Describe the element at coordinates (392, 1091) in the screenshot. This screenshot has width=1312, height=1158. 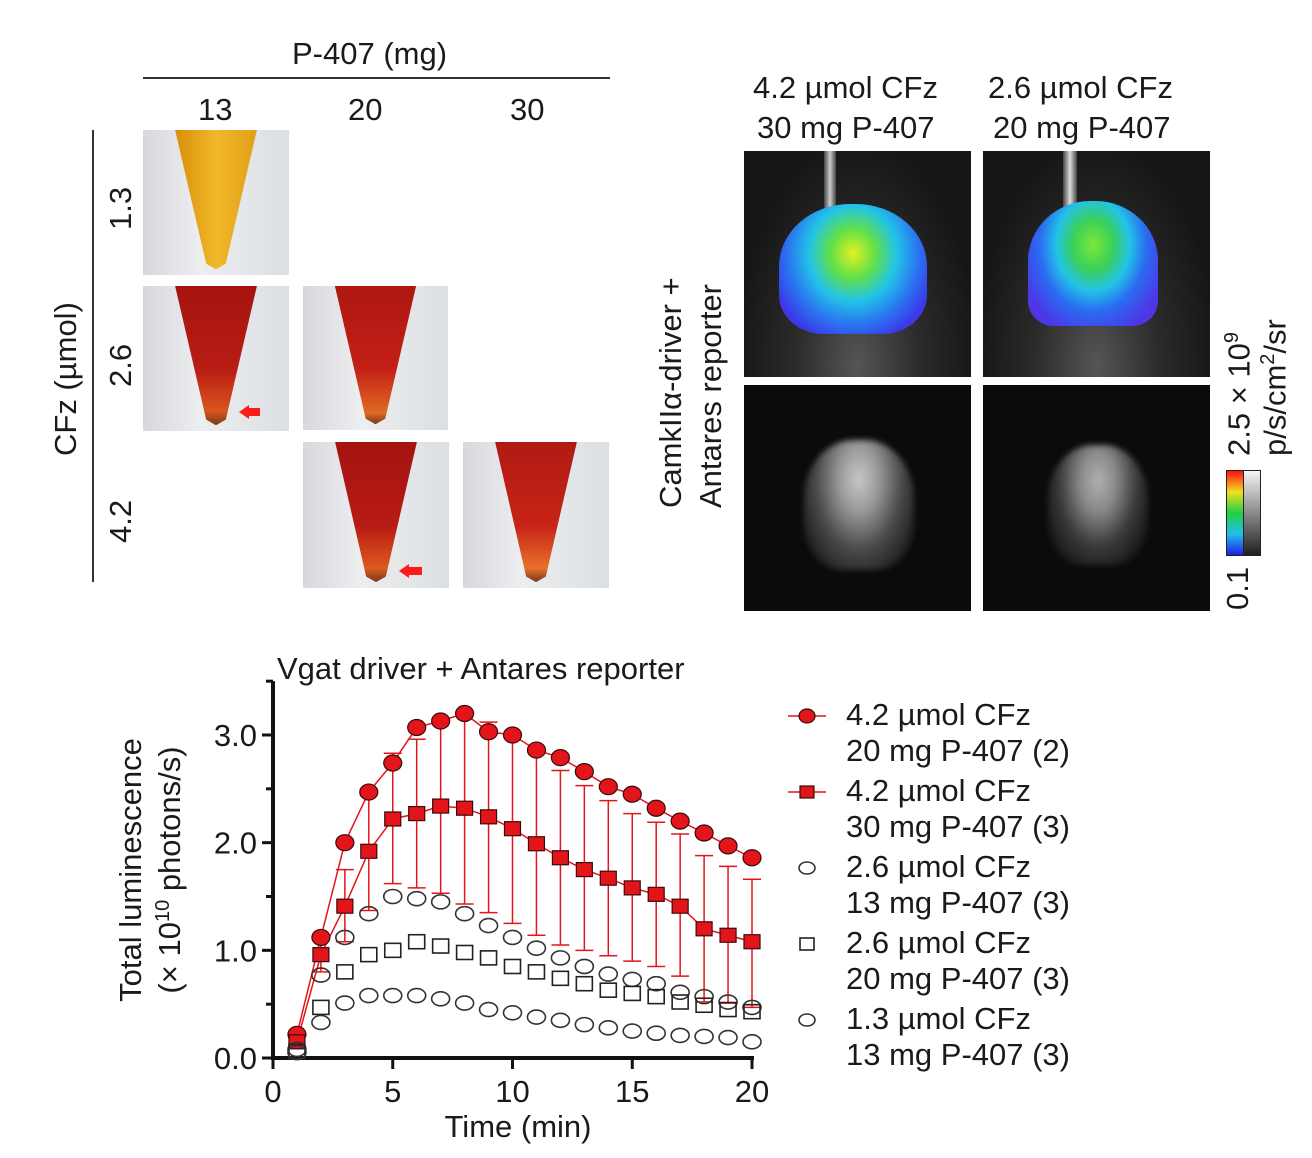
I see `x-tick-label: 5` at that location.